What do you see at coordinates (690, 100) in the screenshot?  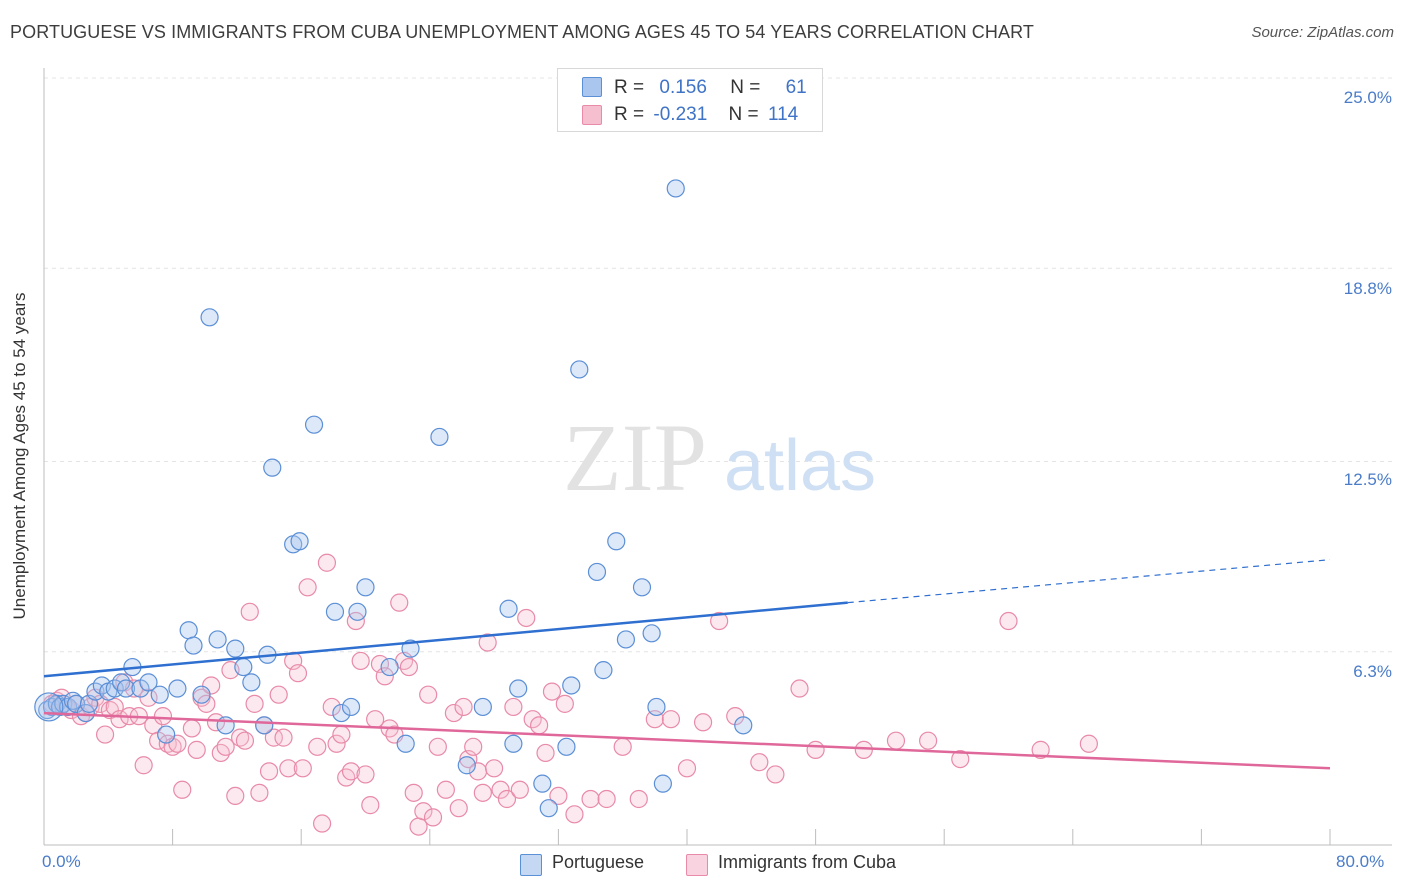 I see `correlation-legend: R = 0.156 N = 61 R = -0.231 N = 114` at bounding box center [690, 100].